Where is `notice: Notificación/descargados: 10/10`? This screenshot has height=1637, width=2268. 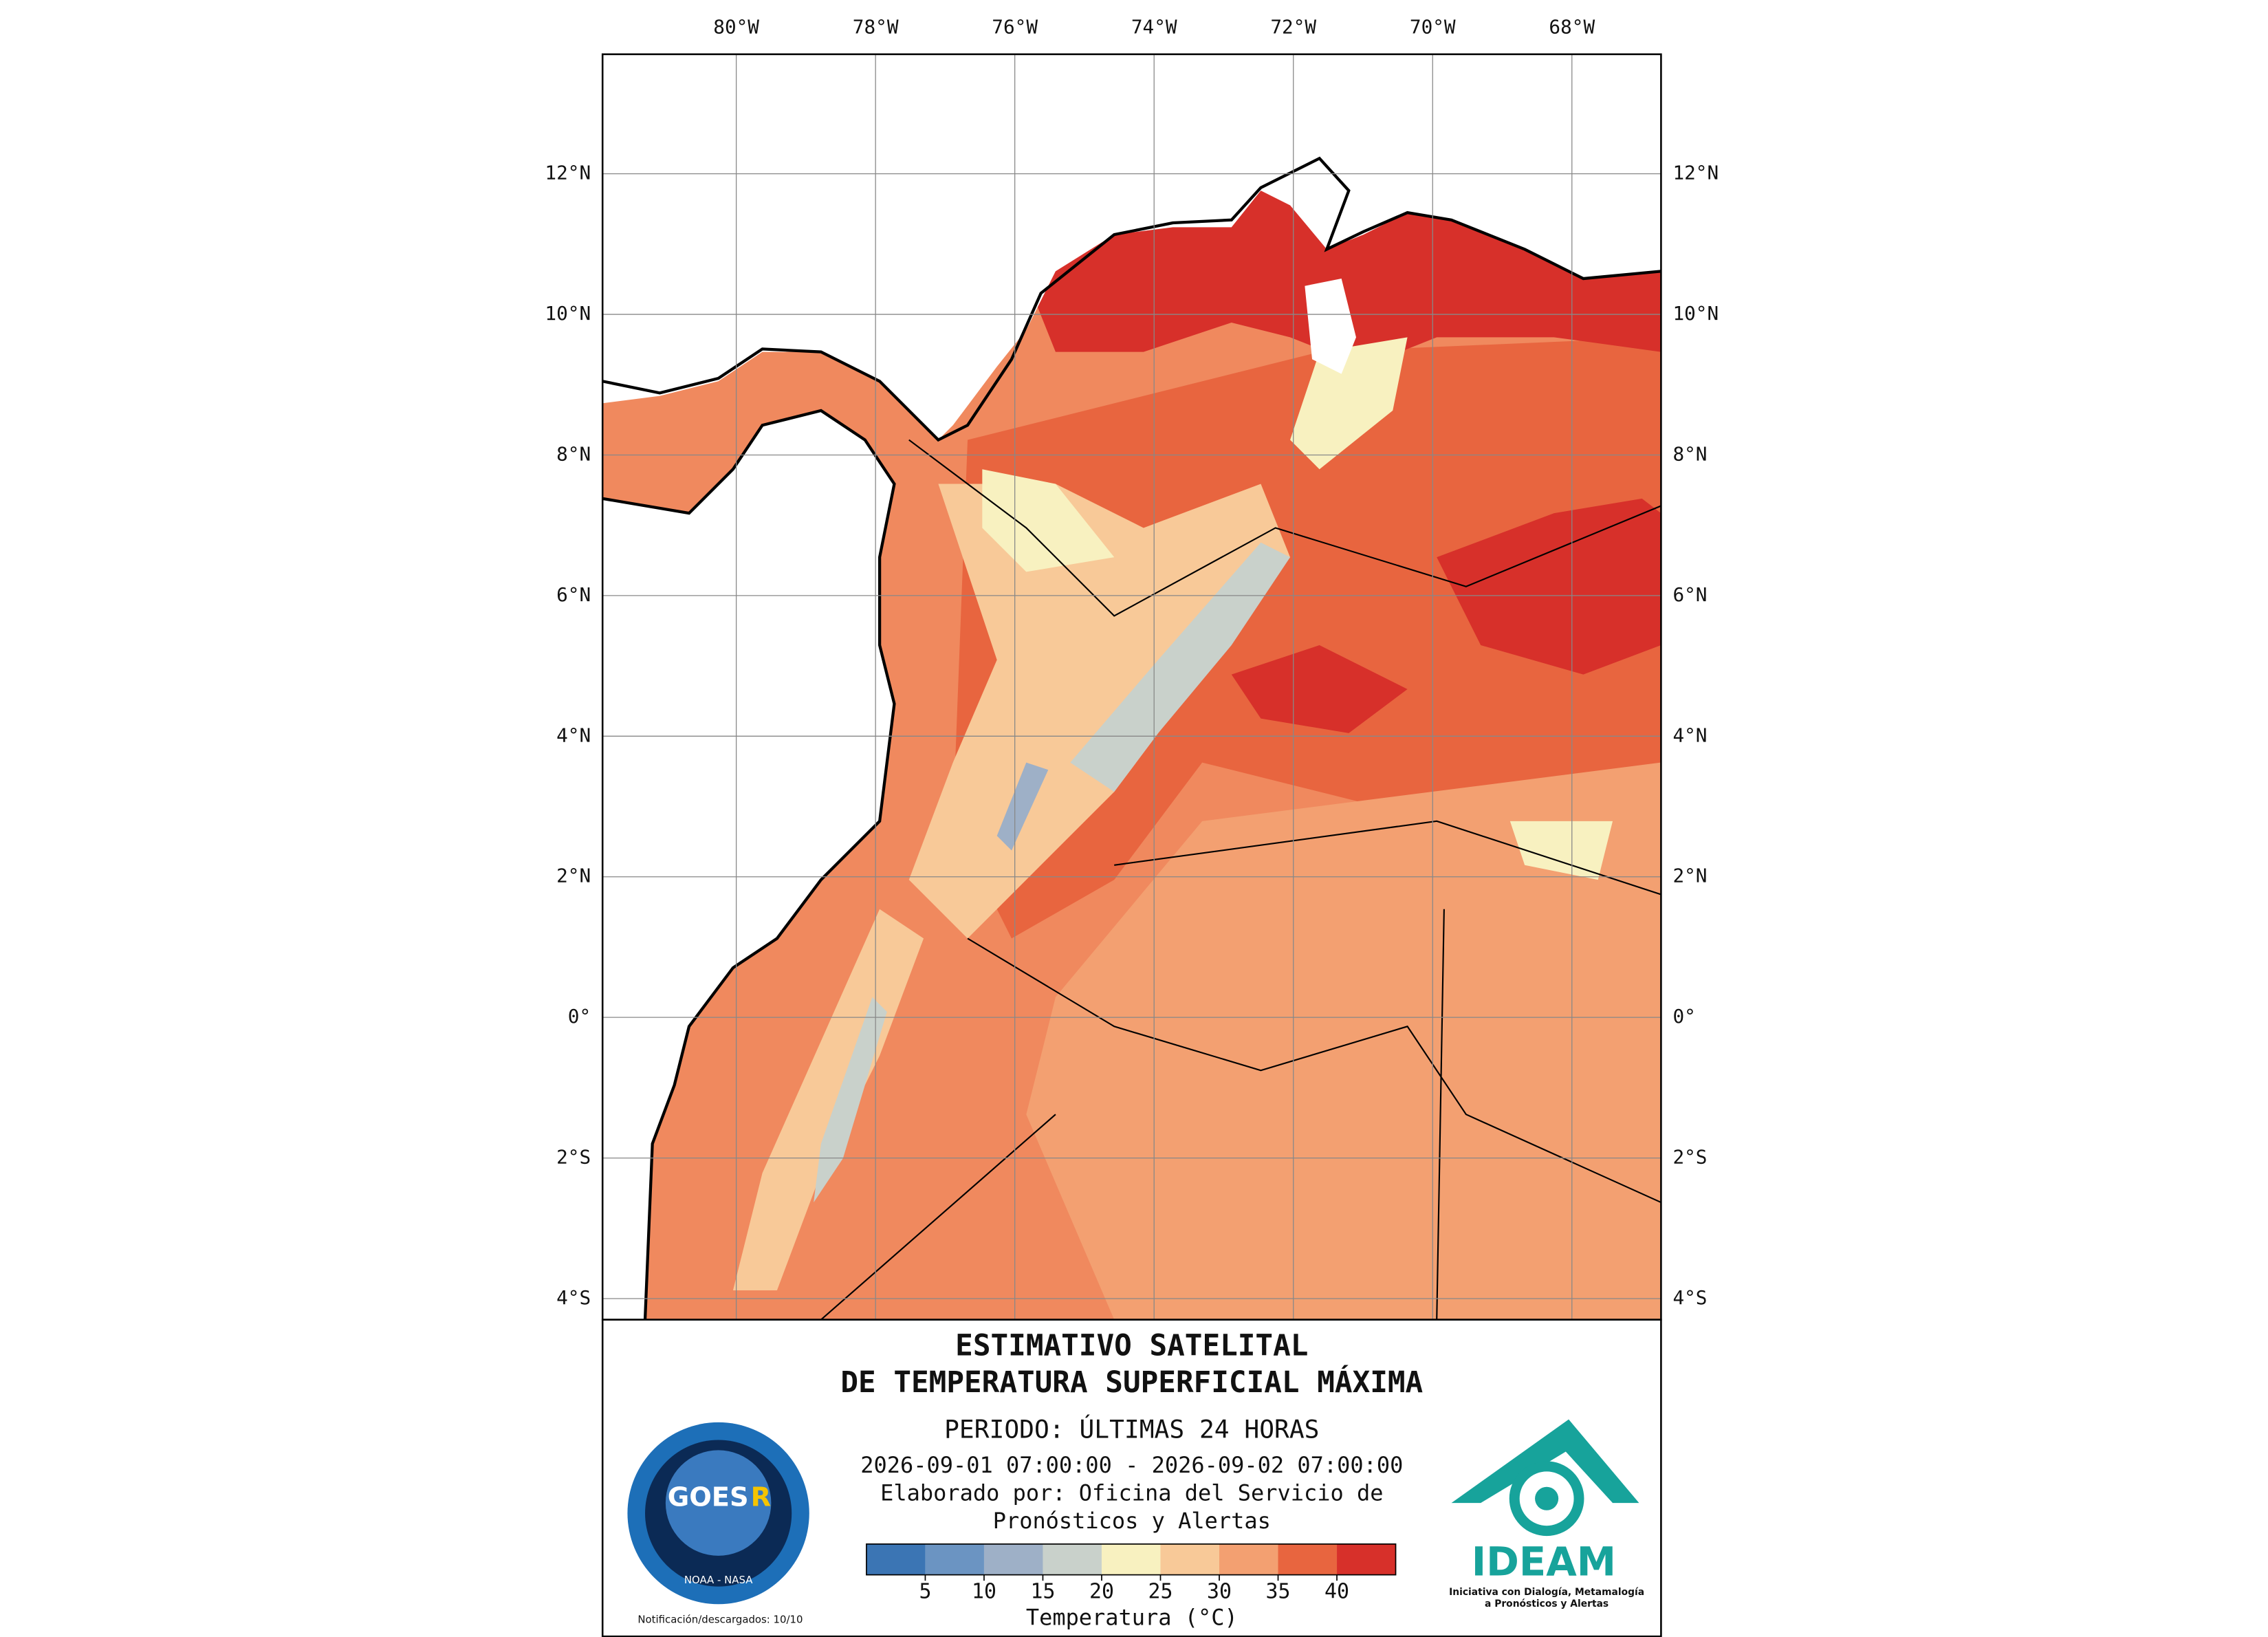 notice: Notificación/descargados: 10/10 is located at coordinates (720, 1620).